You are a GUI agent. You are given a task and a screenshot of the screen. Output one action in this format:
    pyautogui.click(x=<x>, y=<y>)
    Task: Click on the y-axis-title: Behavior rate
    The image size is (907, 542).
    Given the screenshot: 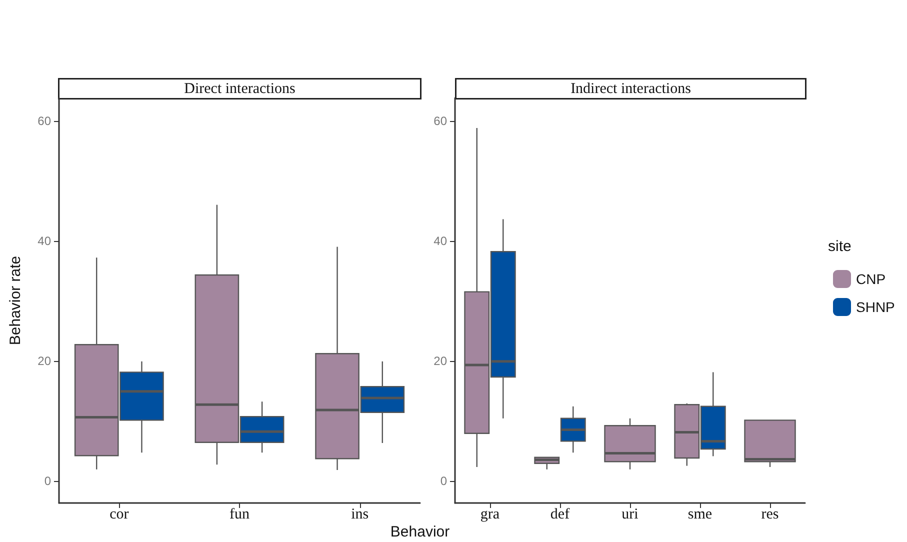 What is the action you would take?
    pyautogui.click(x=15, y=301)
    